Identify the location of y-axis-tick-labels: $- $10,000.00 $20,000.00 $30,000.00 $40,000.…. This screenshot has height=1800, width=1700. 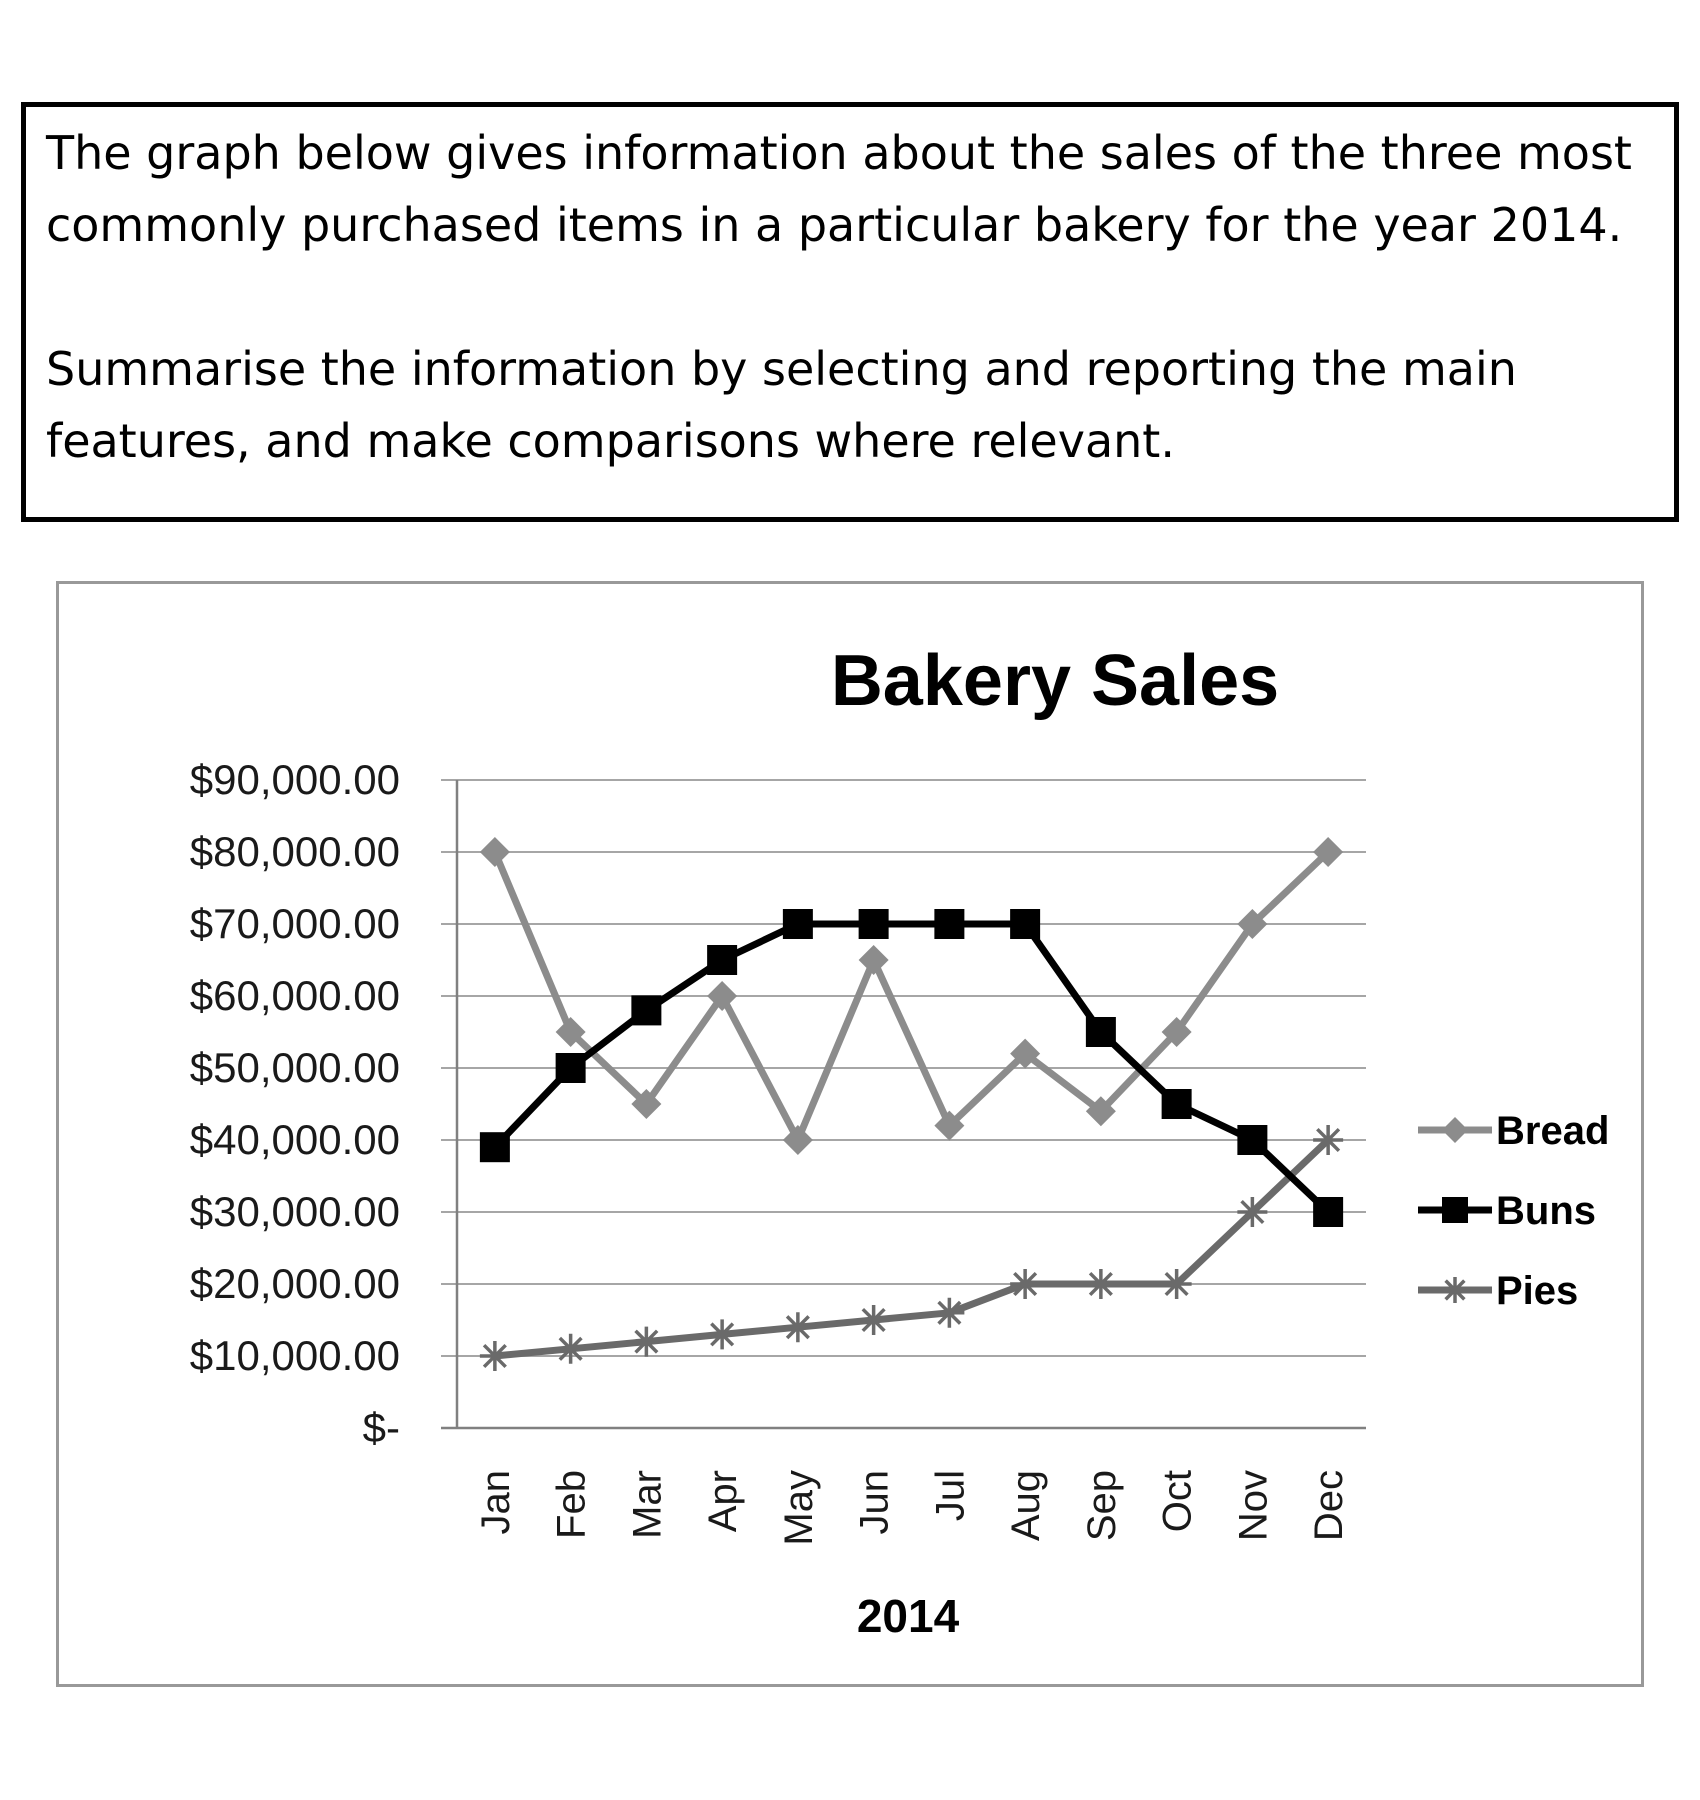
(295, 1103).